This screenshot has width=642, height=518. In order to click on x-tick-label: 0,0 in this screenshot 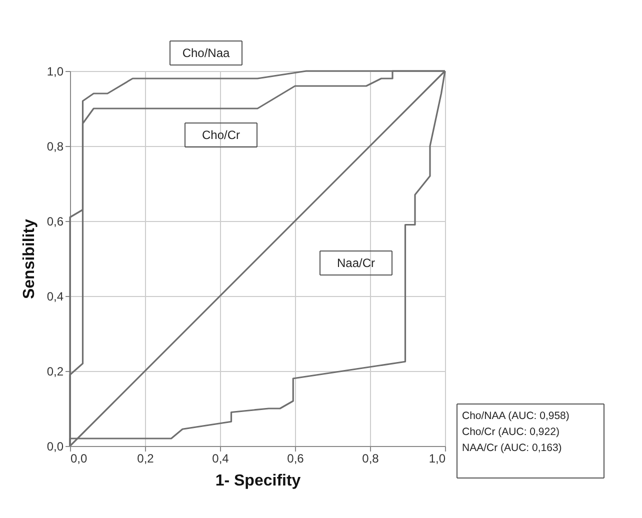, I will do `click(79, 459)`.